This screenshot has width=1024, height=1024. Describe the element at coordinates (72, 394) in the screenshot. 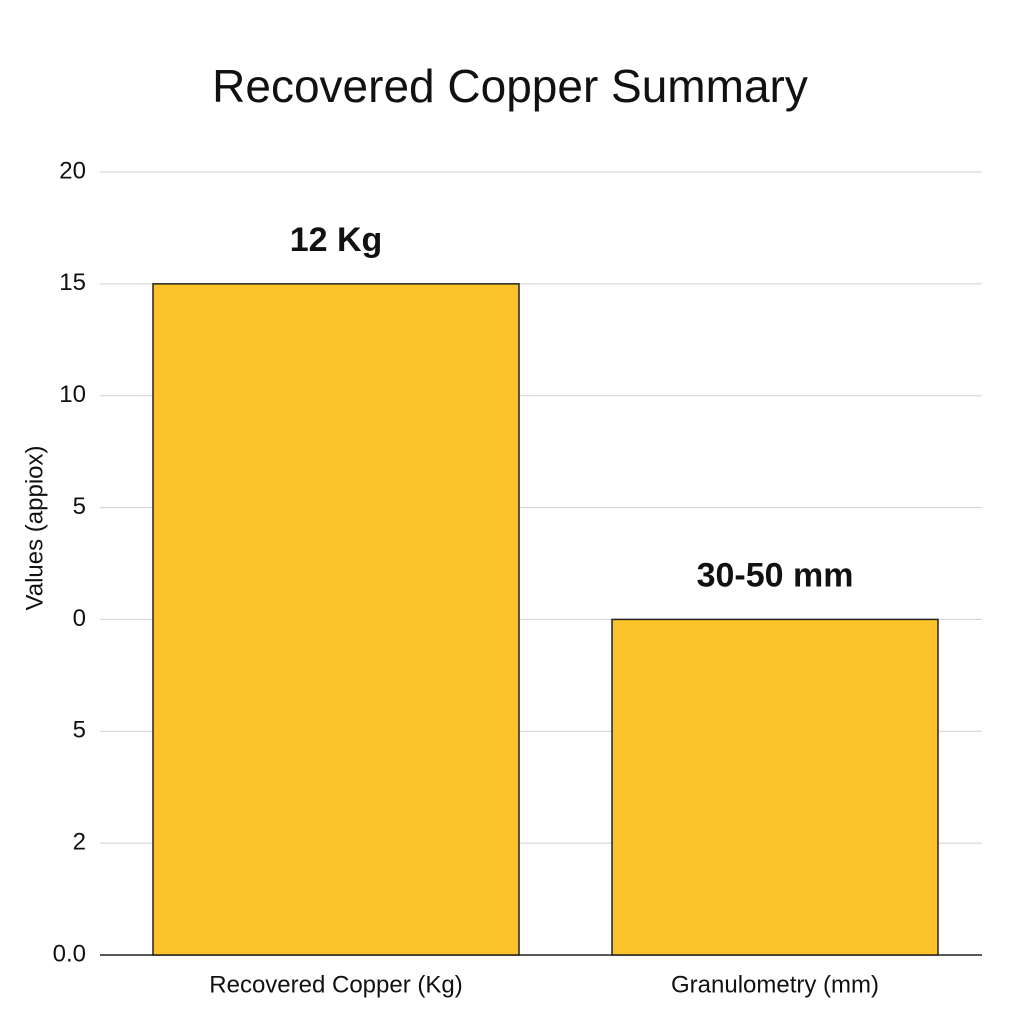

I see `y-tick-label: 10` at that location.